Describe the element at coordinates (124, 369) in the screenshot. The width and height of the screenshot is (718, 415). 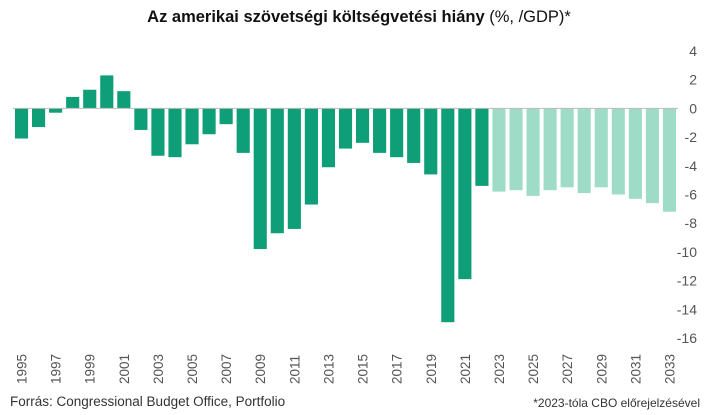
I see `x-tick-label: 2001` at that location.